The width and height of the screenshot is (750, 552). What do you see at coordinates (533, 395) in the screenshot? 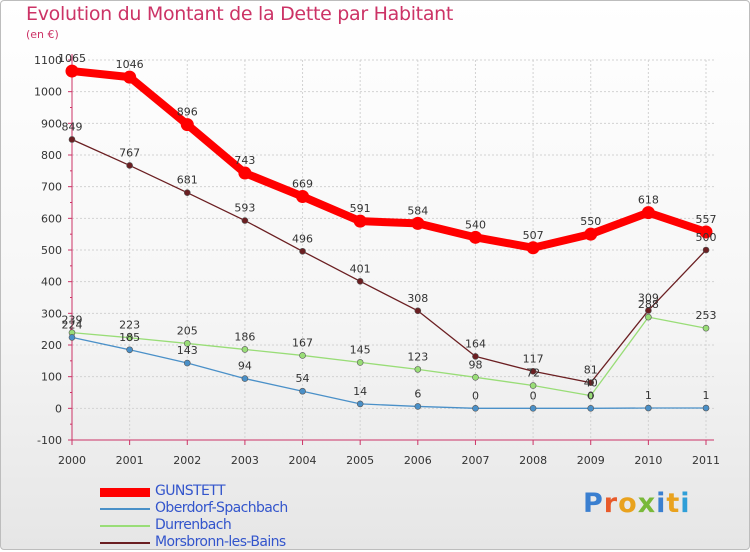
I see `data-label: 0` at bounding box center [533, 395].